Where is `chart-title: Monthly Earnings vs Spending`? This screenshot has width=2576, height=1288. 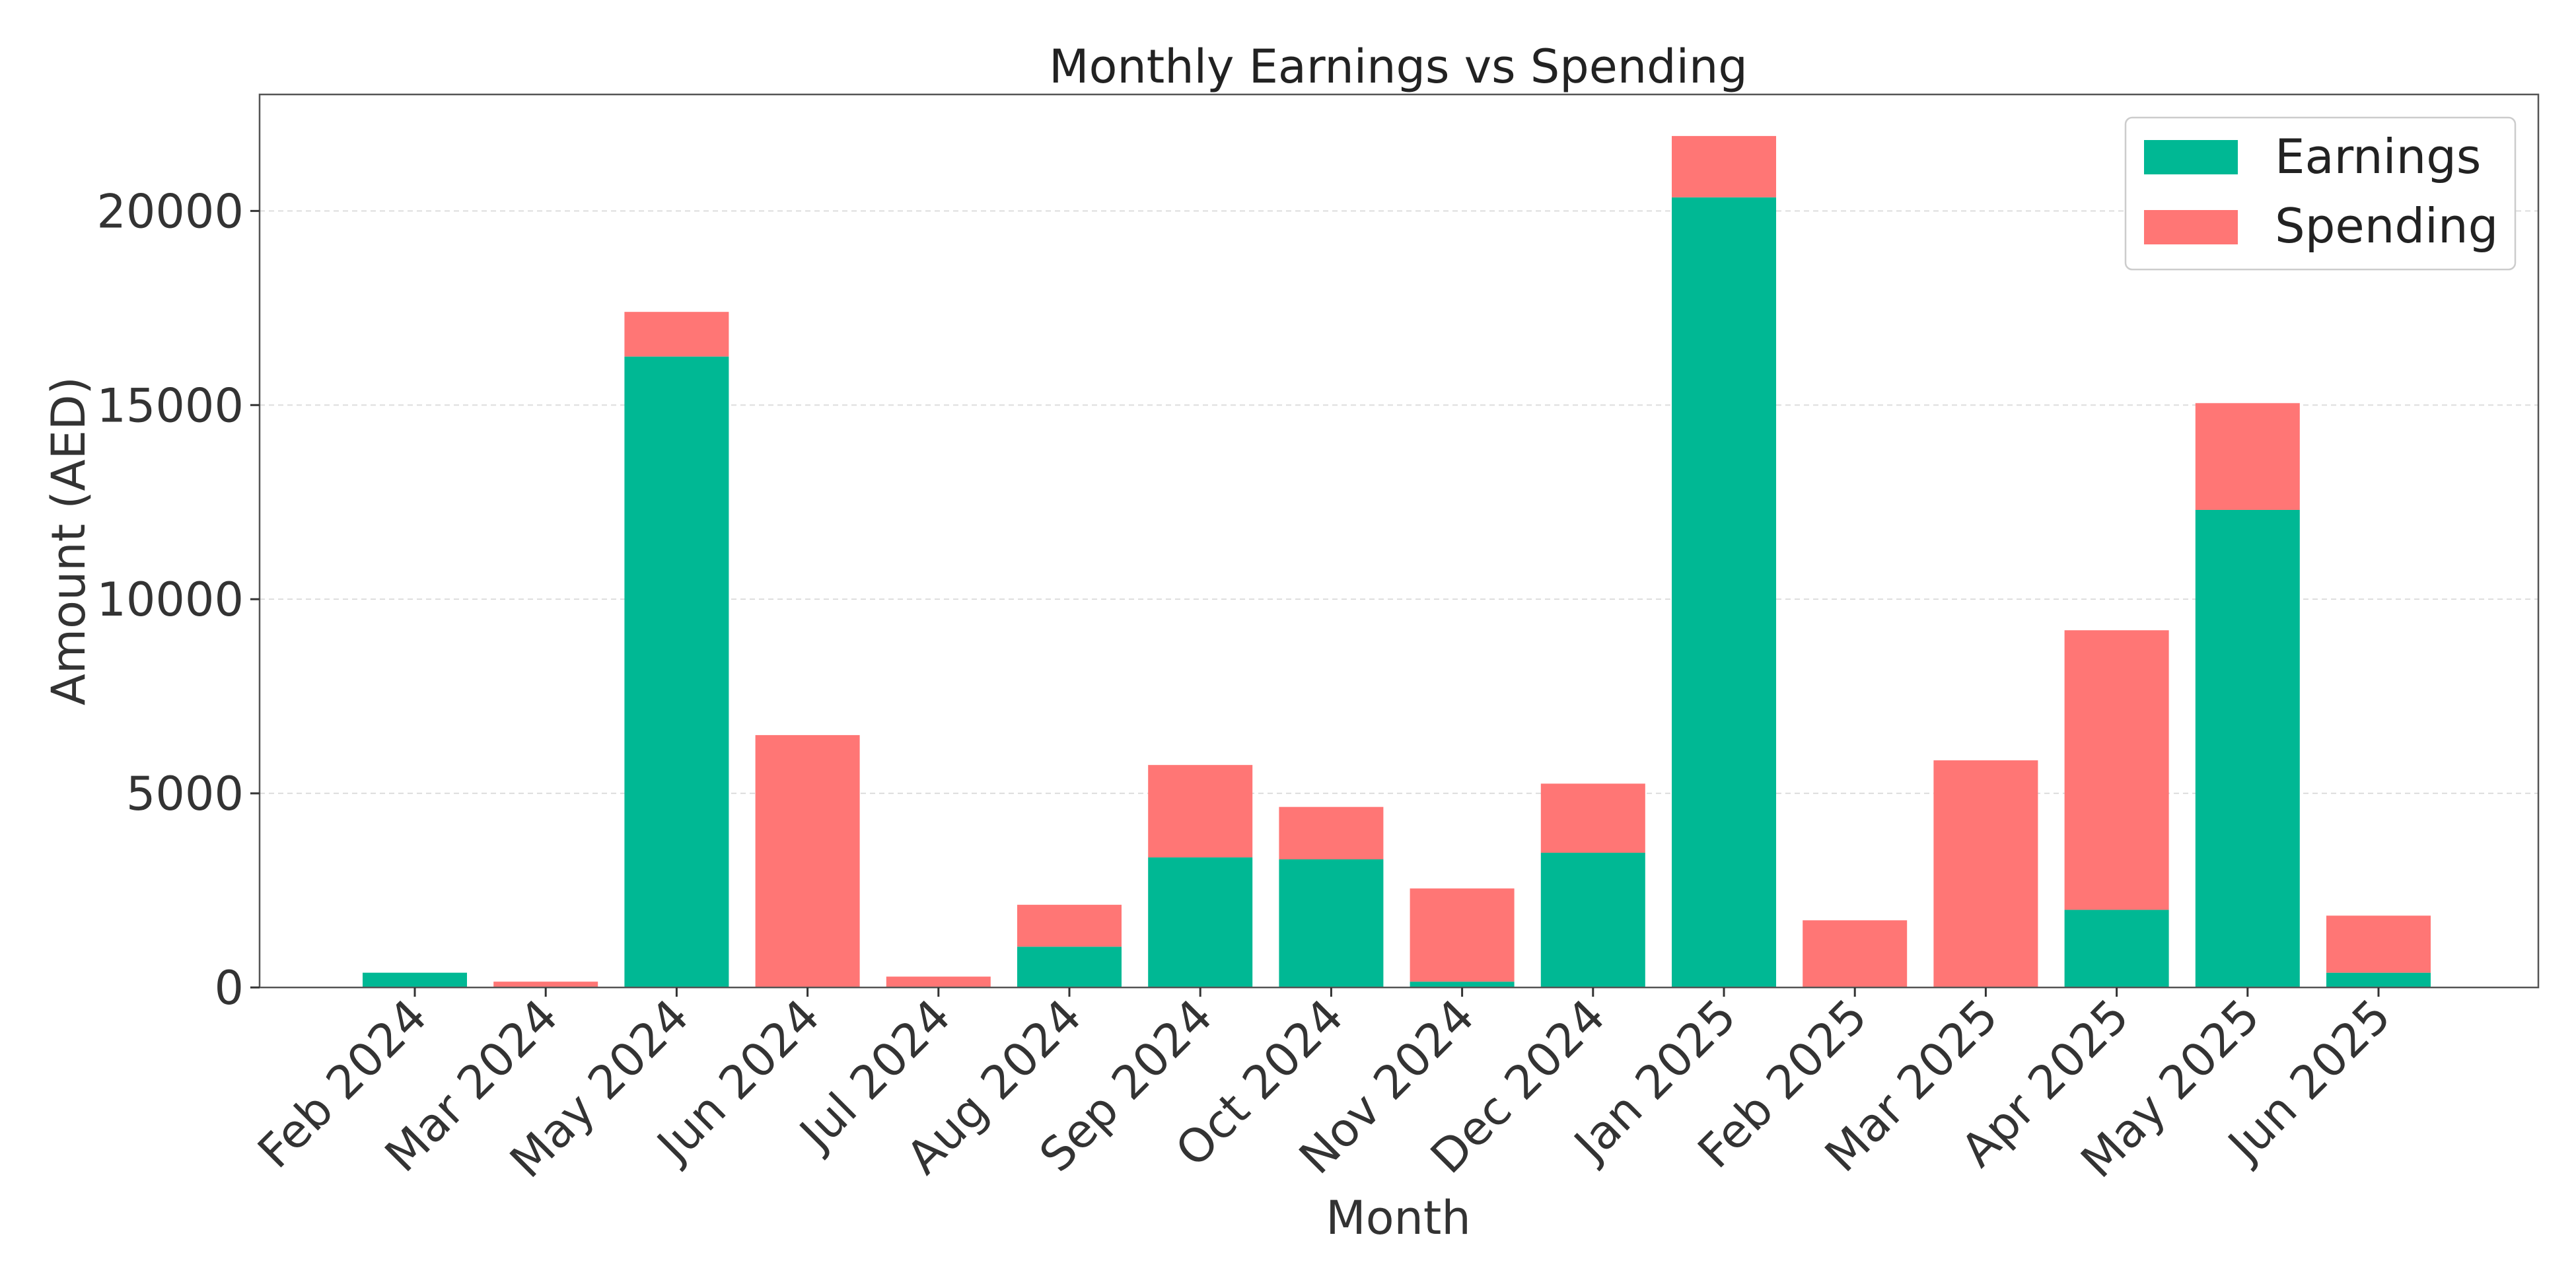 chart-title: Monthly Earnings vs Spending is located at coordinates (1398, 67).